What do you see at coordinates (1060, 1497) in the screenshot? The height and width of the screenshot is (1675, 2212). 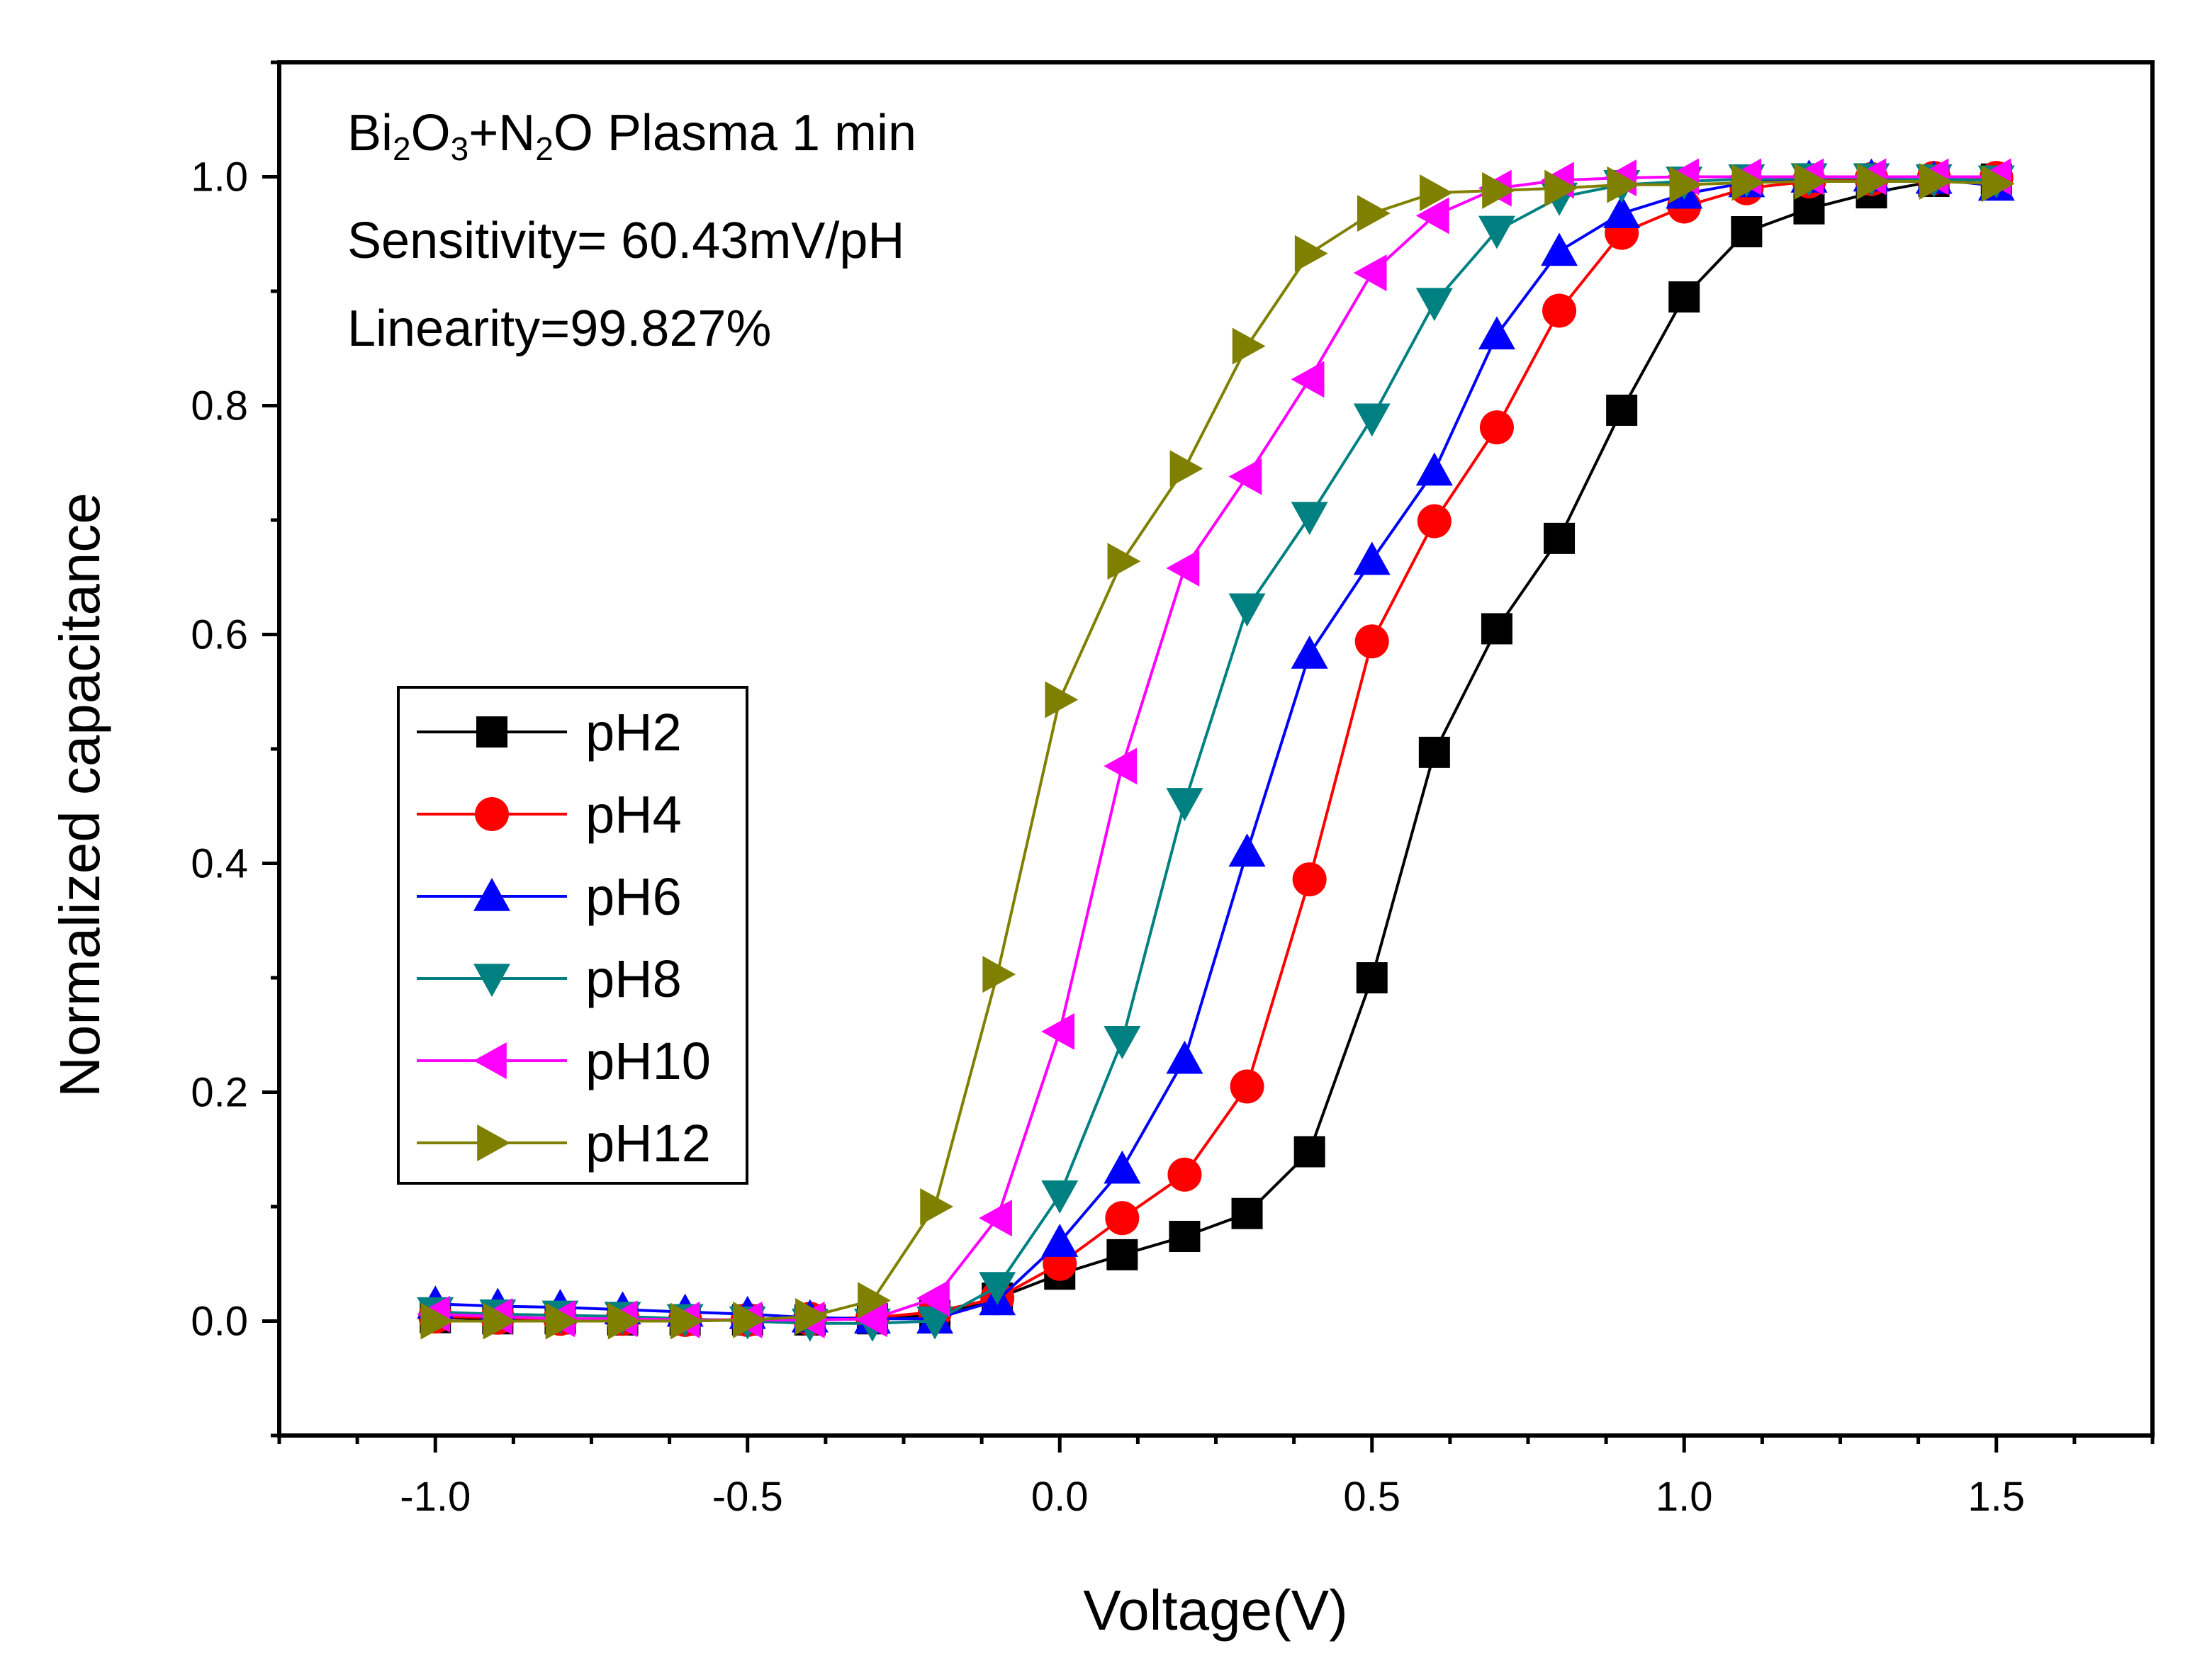 I see `x-tick-label-2: 0.0` at bounding box center [1060, 1497].